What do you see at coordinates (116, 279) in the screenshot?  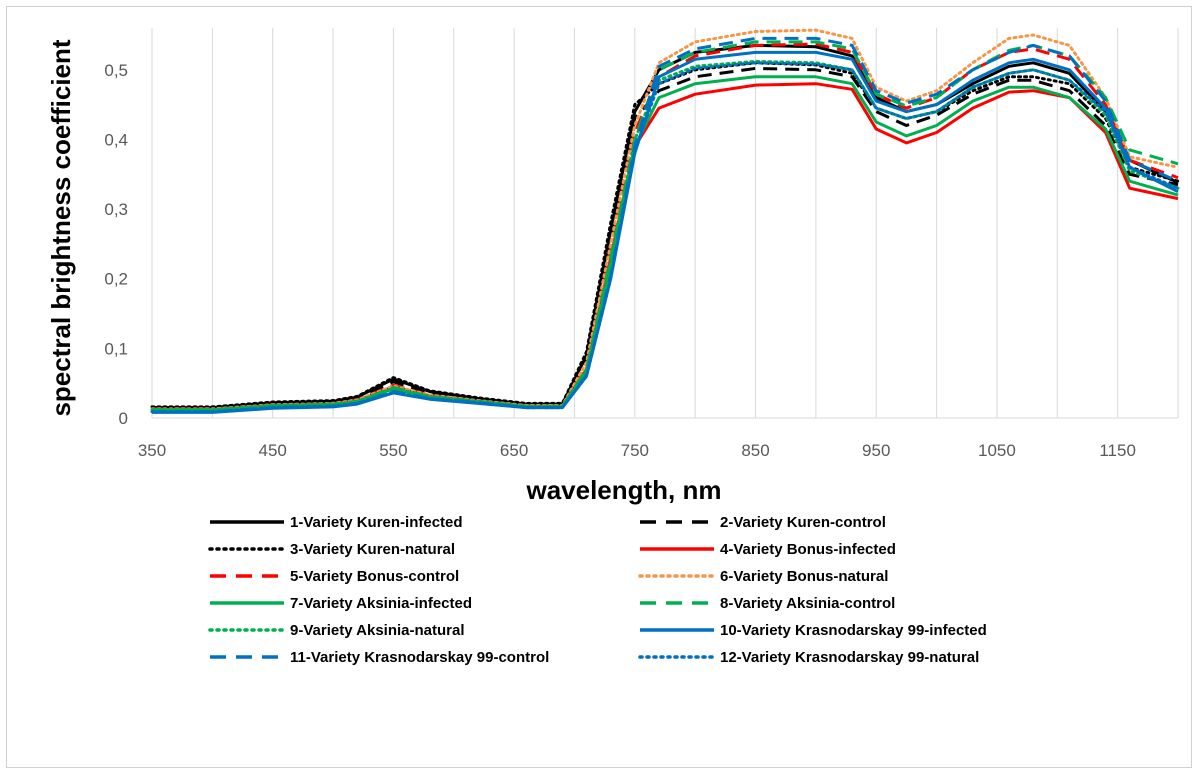 I see `y-tick-label: 0,2` at bounding box center [116, 279].